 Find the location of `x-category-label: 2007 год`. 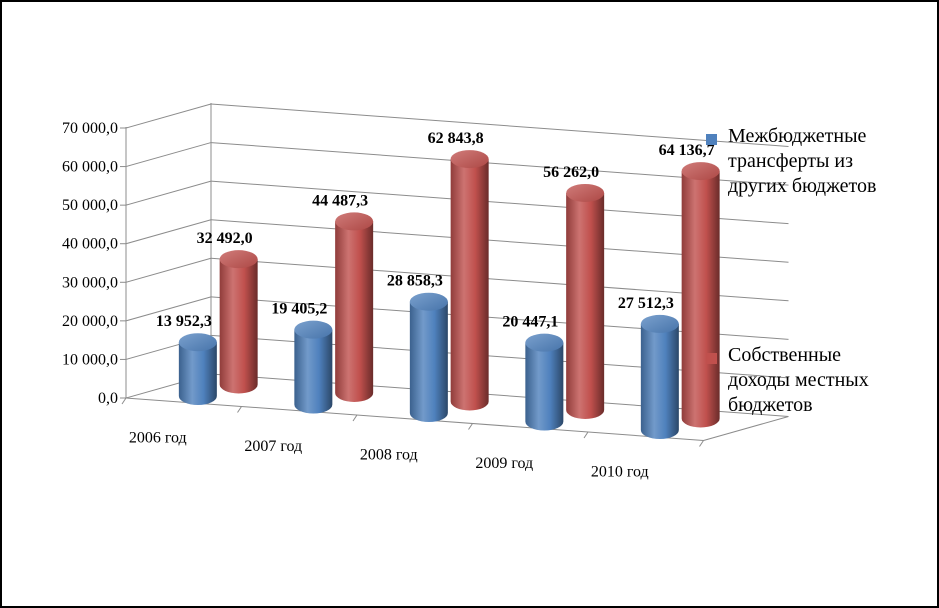

x-category-label: 2007 год is located at coordinates (273, 446).